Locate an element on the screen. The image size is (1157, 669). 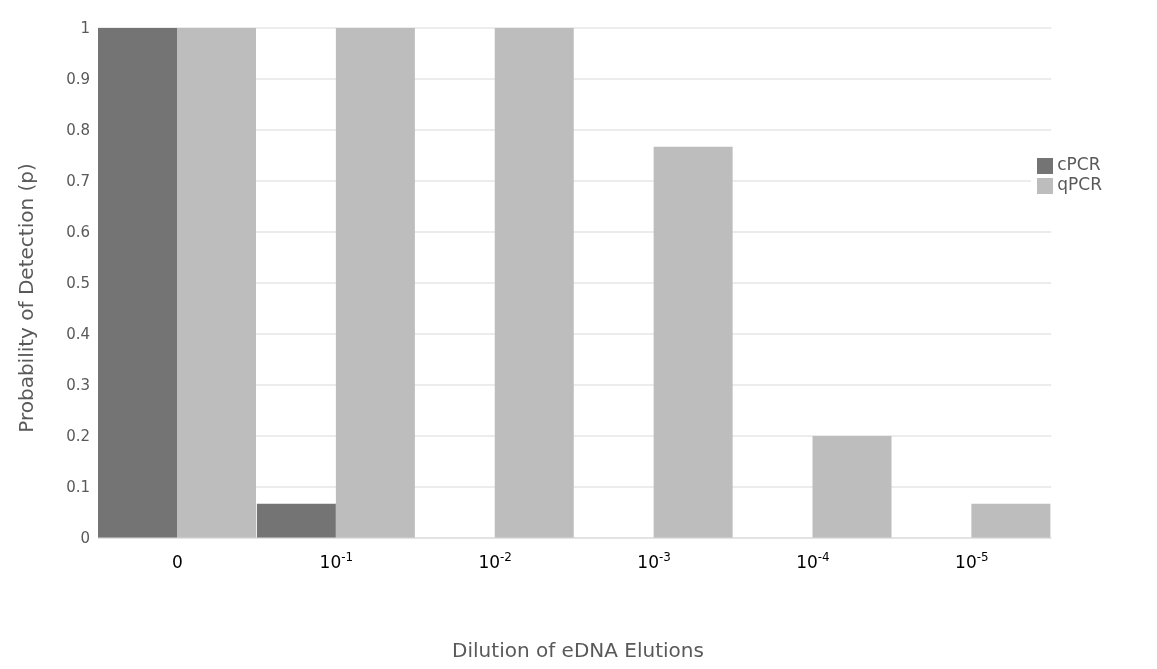
y-tick-label: 0.5 is located at coordinates (78, 283).